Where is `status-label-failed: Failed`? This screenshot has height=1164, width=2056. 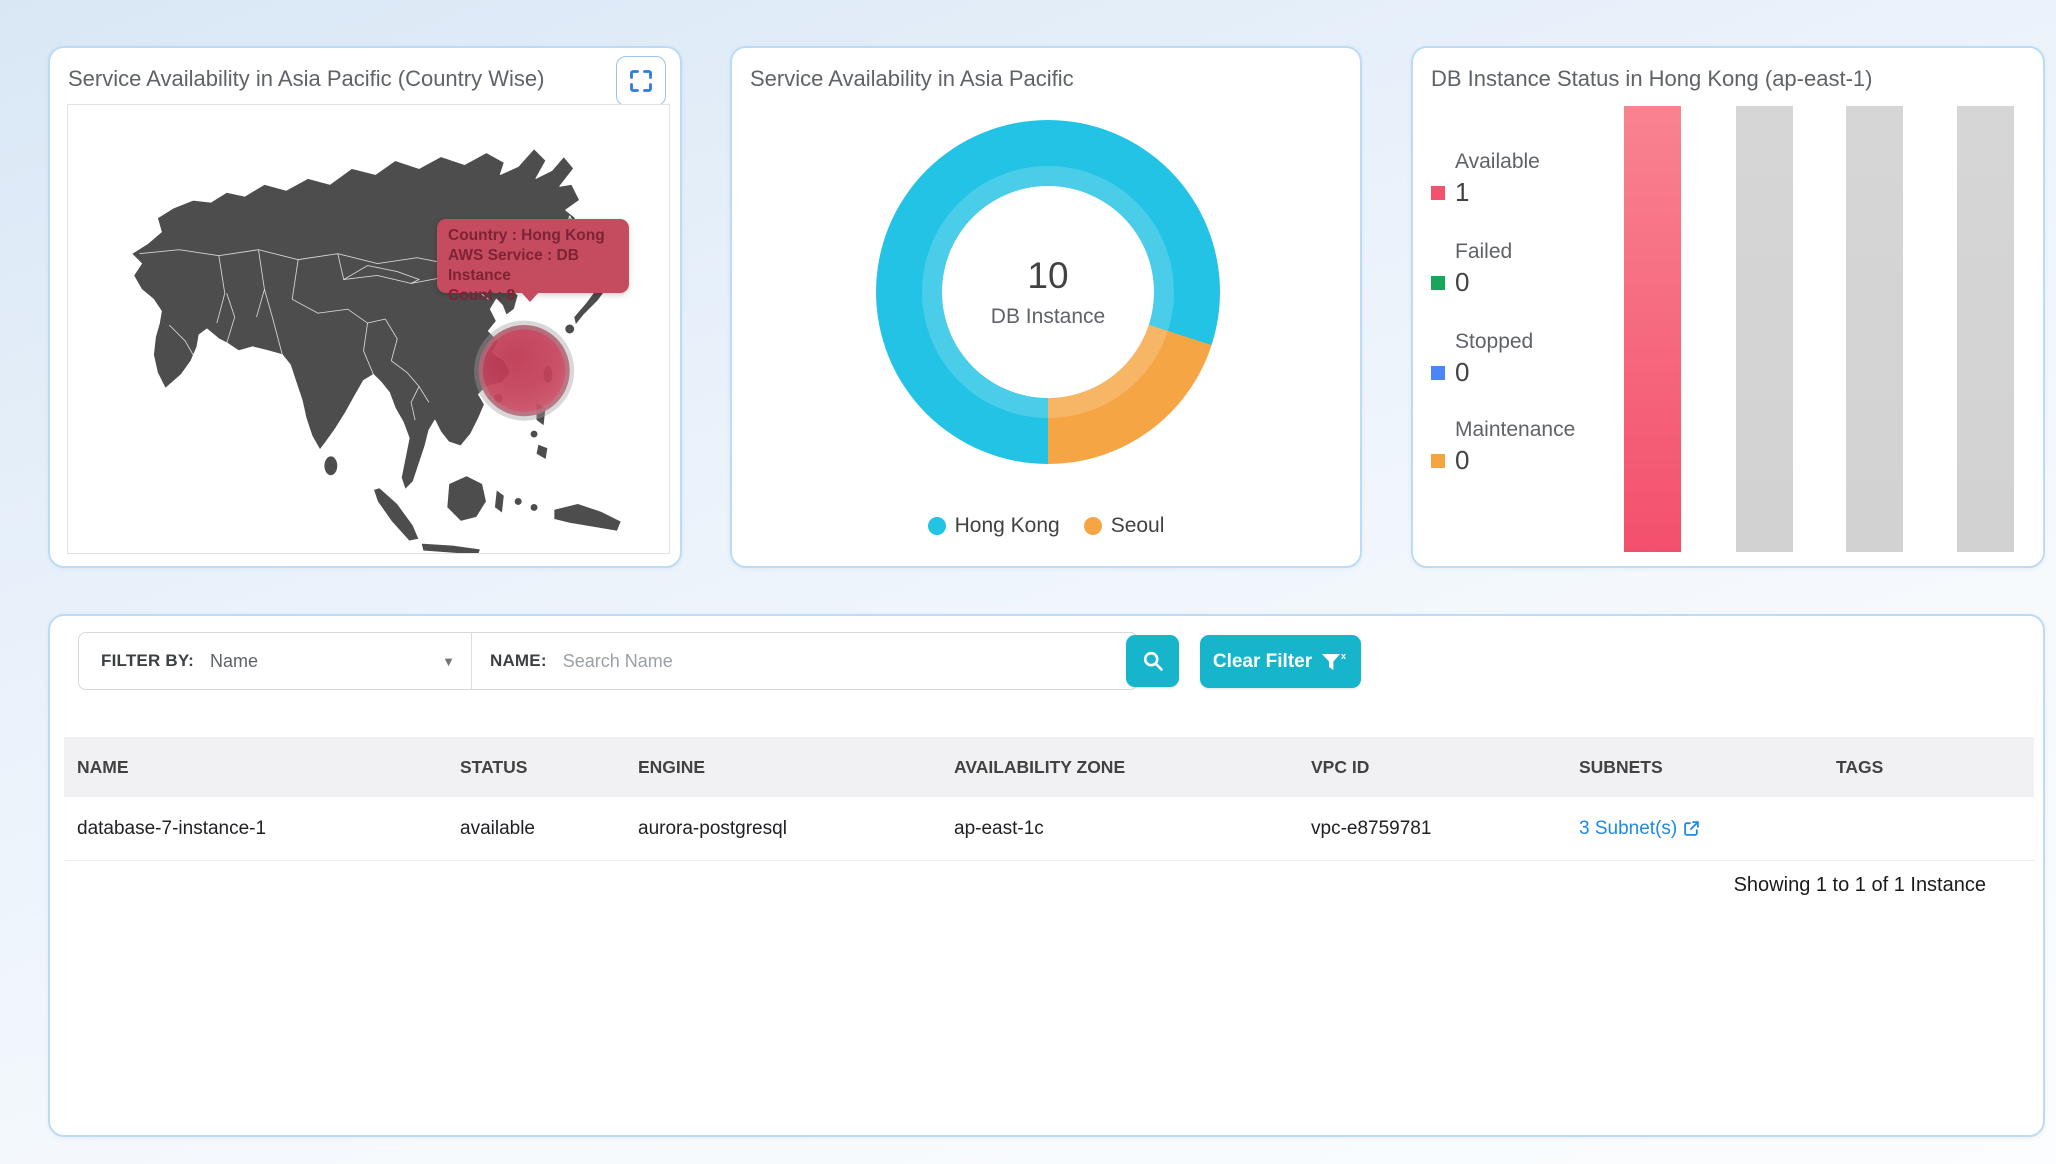
status-label-failed: Failed is located at coordinates (1484, 251).